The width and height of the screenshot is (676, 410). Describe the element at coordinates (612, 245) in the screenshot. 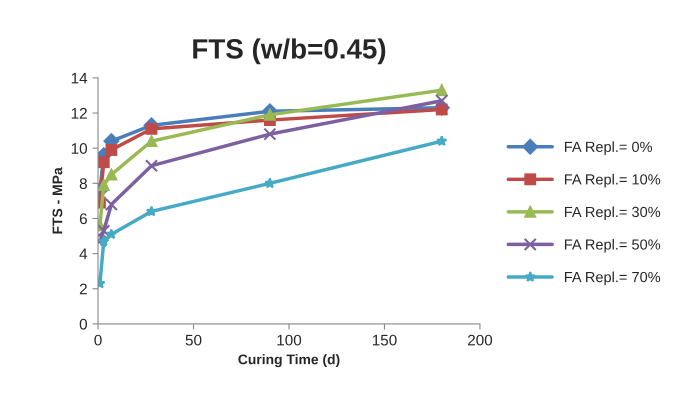

I see `legend-label: FA Repl.= 50%` at that location.